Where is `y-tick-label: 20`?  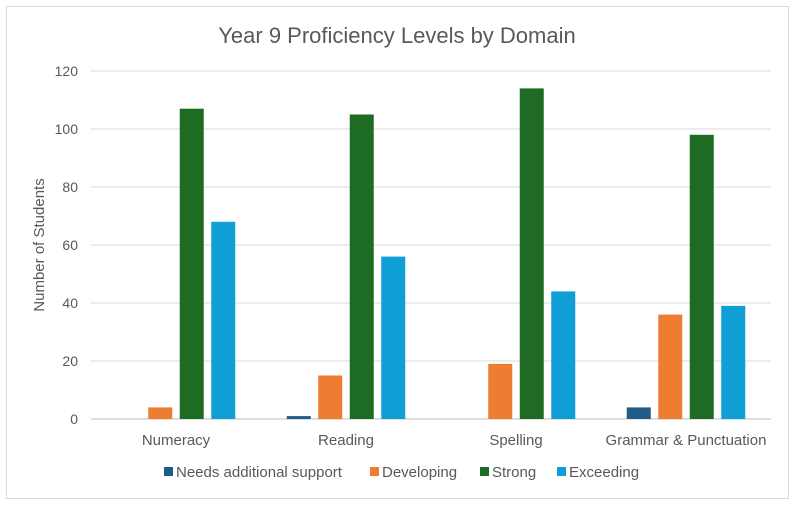 y-tick-label: 20 is located at coordinates (70, 361).